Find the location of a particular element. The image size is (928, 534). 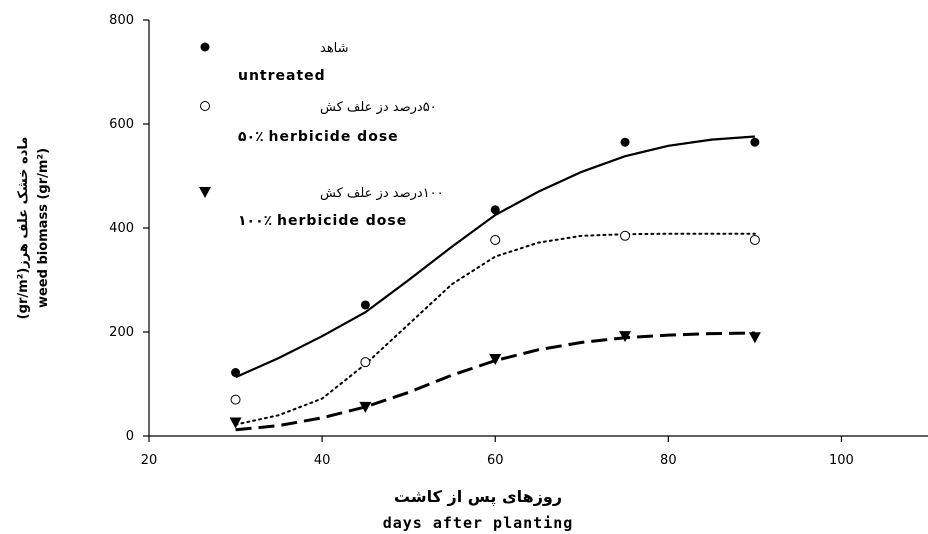

legend-label-persian-series-3: ۱۰۰درصد دز علف کش is located at coordinates (382, 193).